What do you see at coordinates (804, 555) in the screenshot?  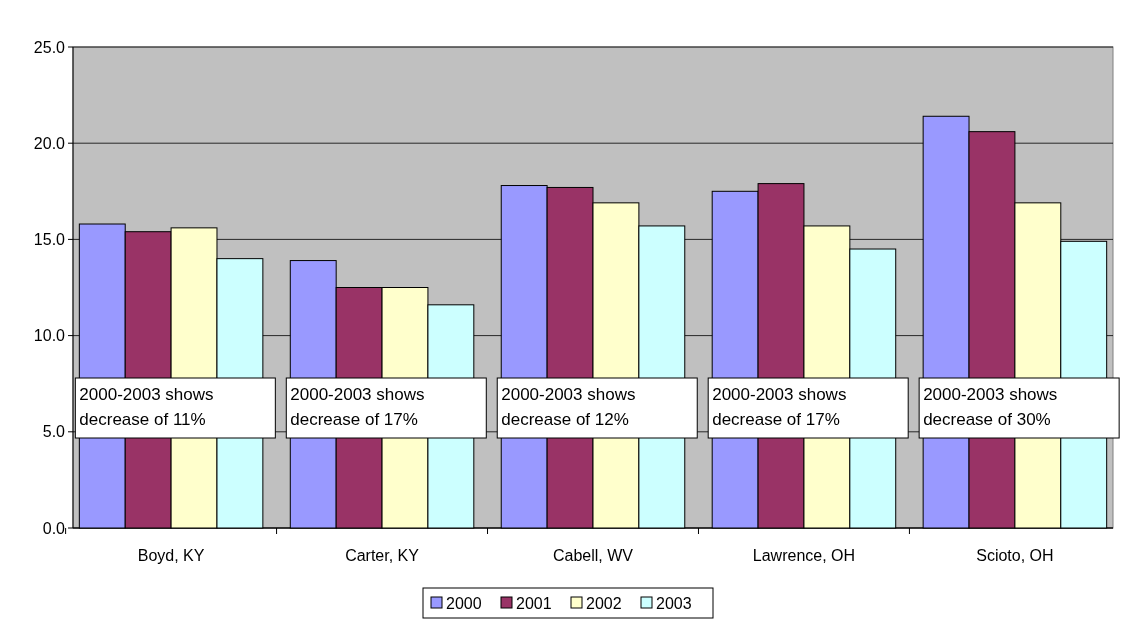 I see `x-tick-label: Lawrence, OH` at bounding box center [804, 555].